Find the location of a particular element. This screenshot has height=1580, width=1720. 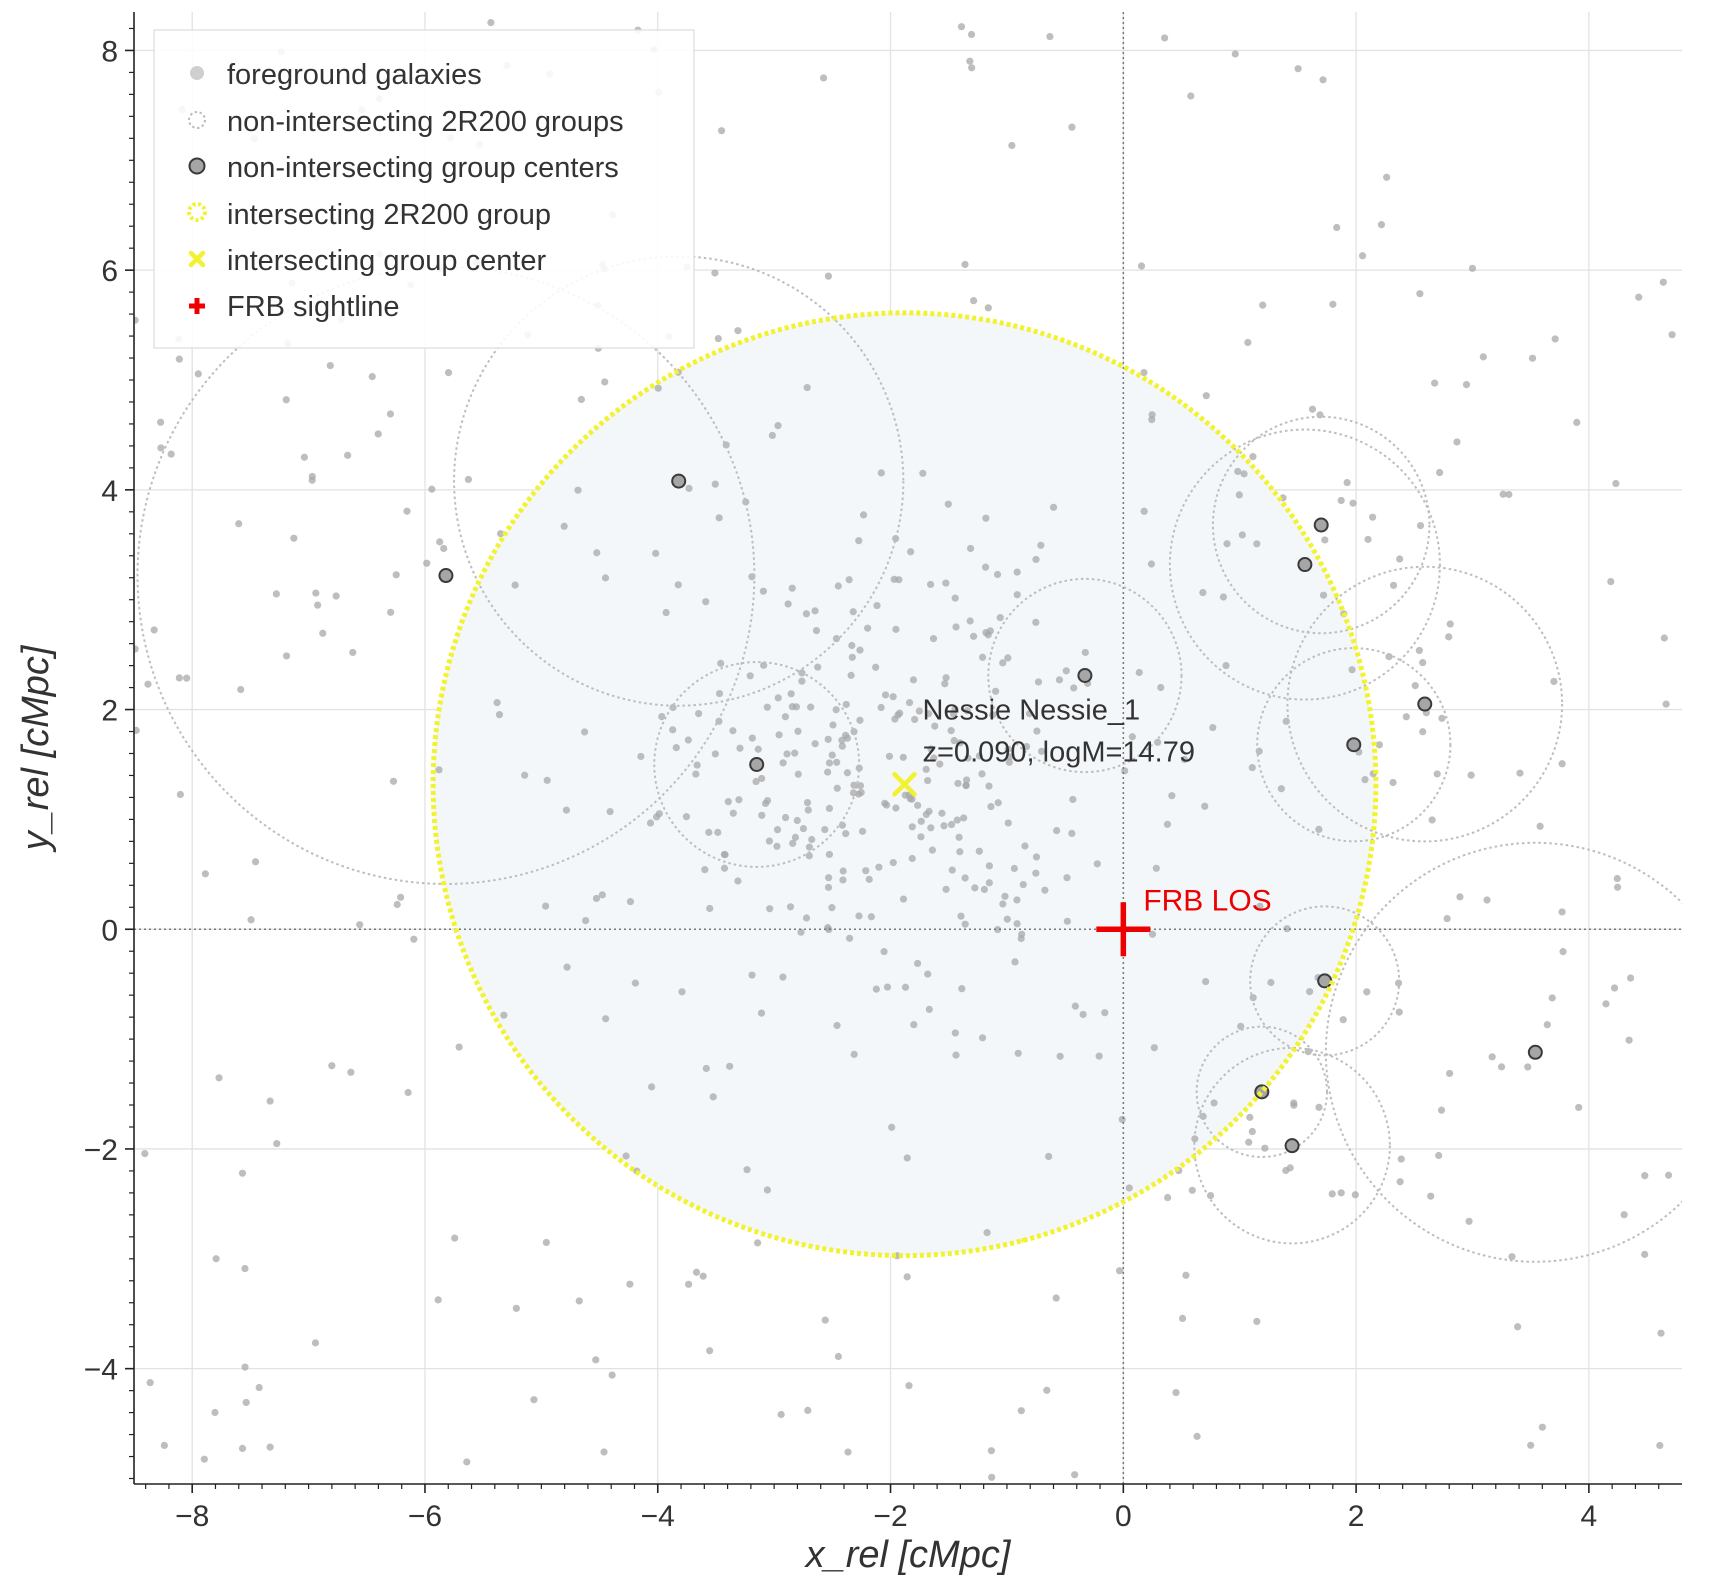

legend-box is located at coordinates (424, 189).